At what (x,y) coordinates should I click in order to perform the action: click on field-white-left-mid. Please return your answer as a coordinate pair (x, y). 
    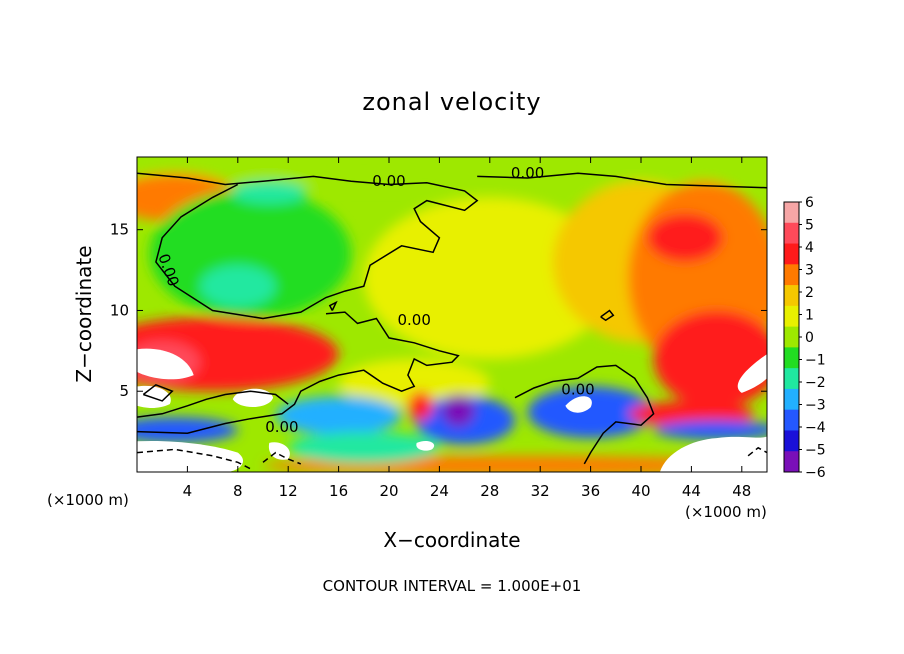
    Looking at the image, I should click on (154, 397).